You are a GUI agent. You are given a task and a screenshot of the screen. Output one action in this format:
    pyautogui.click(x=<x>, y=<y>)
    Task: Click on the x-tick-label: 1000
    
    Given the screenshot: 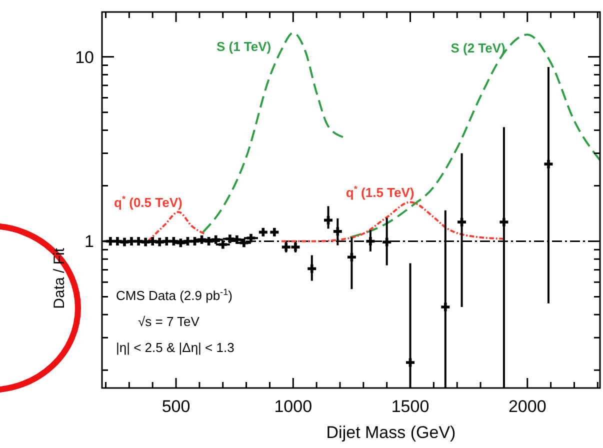 What is the action you would take?
    pyautogui.click(x=293, y=406)
    